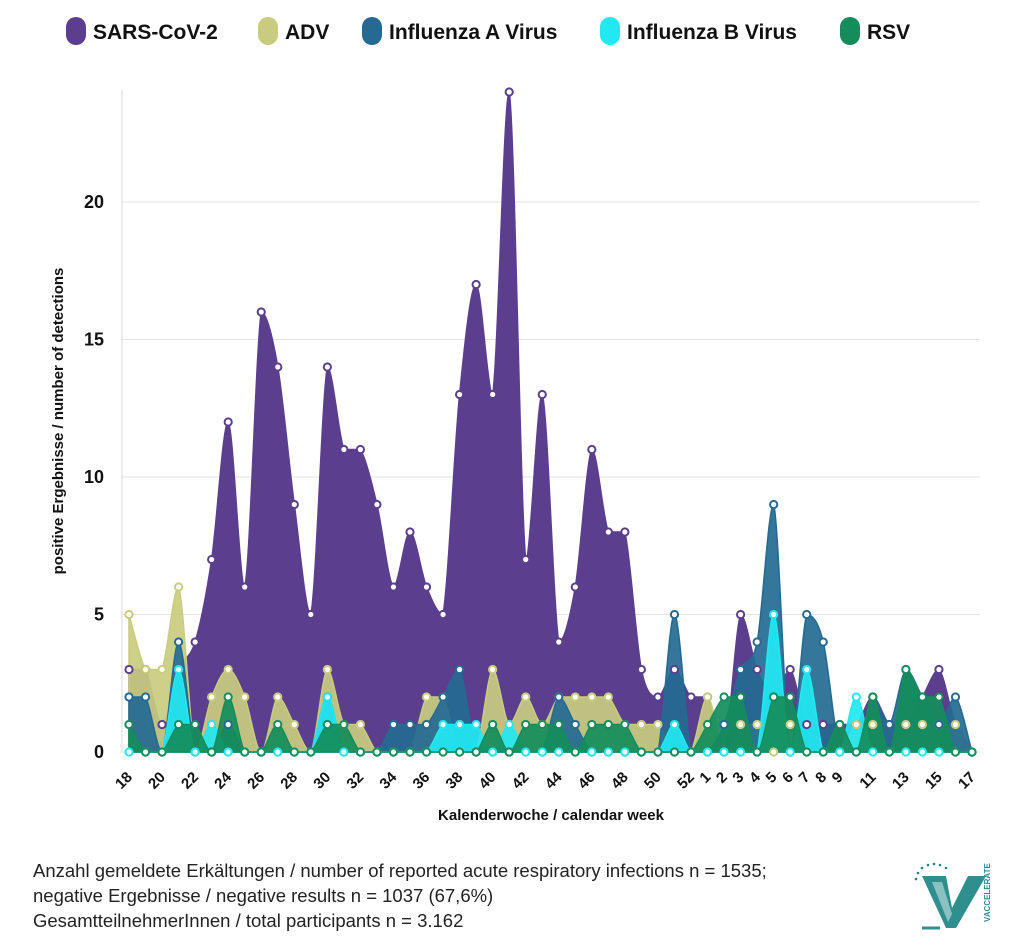 The width and height of the screenshot is (1024, 952). I want to click on legend-swatch-rsv, so click(850, 31).